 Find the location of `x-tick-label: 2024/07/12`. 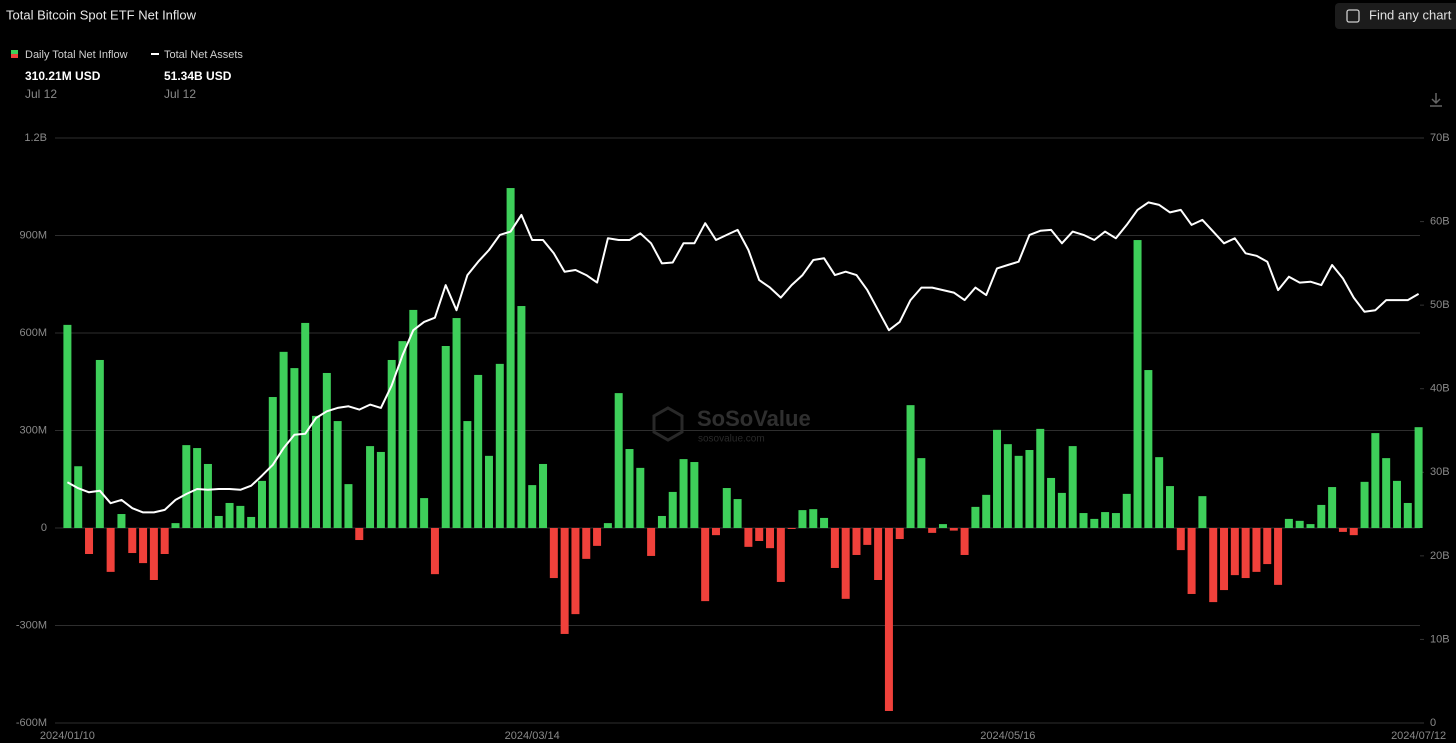

x-tick-label: 2024/07/12 is located at coordinates (1418, 736).